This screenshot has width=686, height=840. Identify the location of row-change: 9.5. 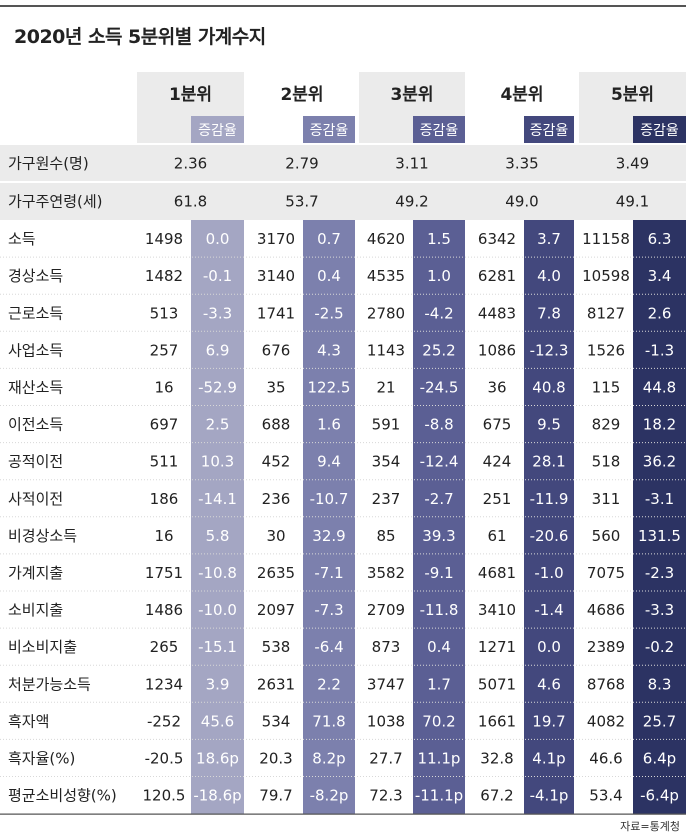
(549, 425).